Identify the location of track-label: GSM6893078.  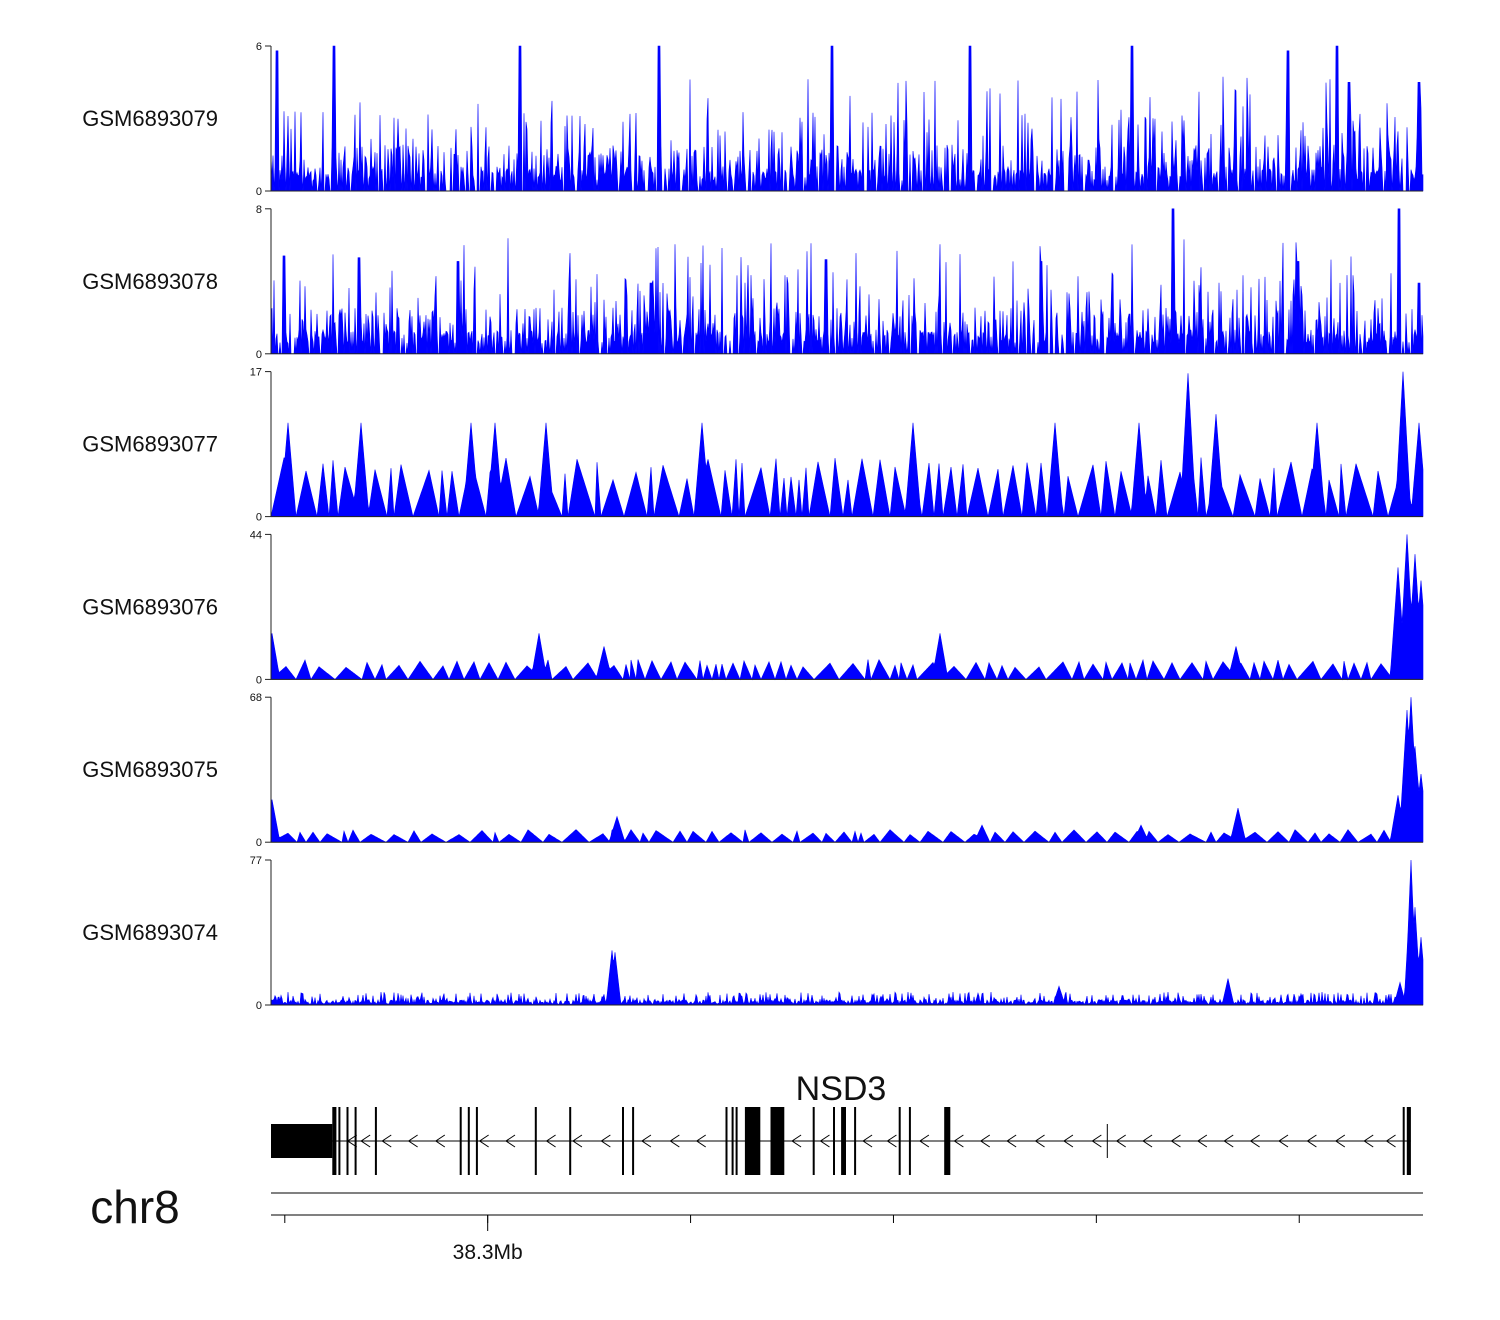
(150, 281).